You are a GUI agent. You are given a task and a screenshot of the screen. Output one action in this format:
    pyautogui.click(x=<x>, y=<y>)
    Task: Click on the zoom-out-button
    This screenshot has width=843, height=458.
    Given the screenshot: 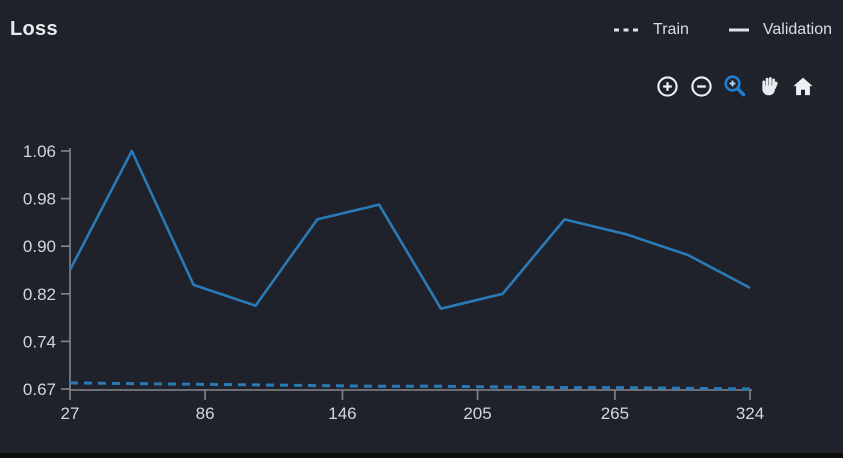 What is the action you would take?
    pyautogui.click(x=701, y=86)
    